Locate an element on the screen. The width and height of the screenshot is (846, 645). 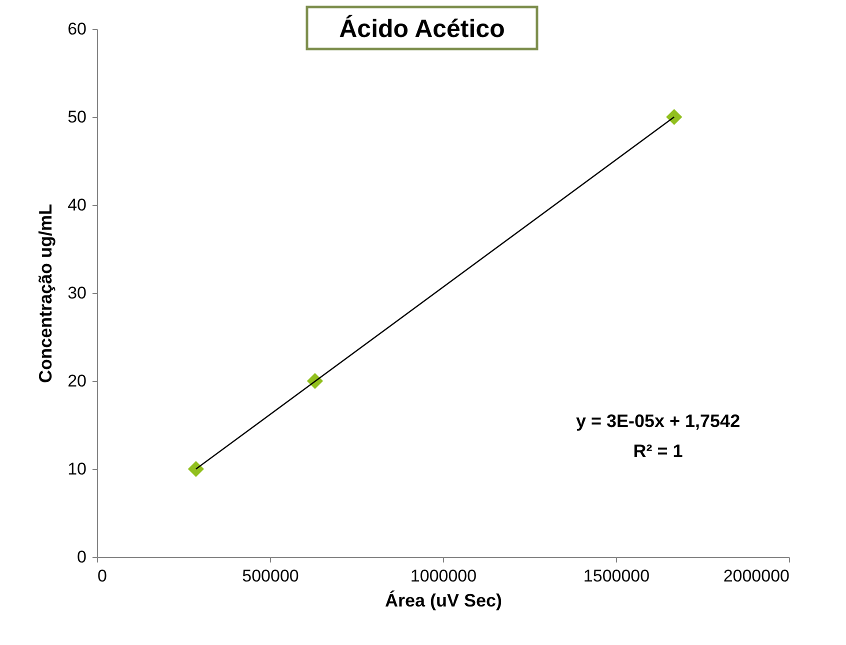
annotation: R² = 1 is located at coordinates (658, 451).